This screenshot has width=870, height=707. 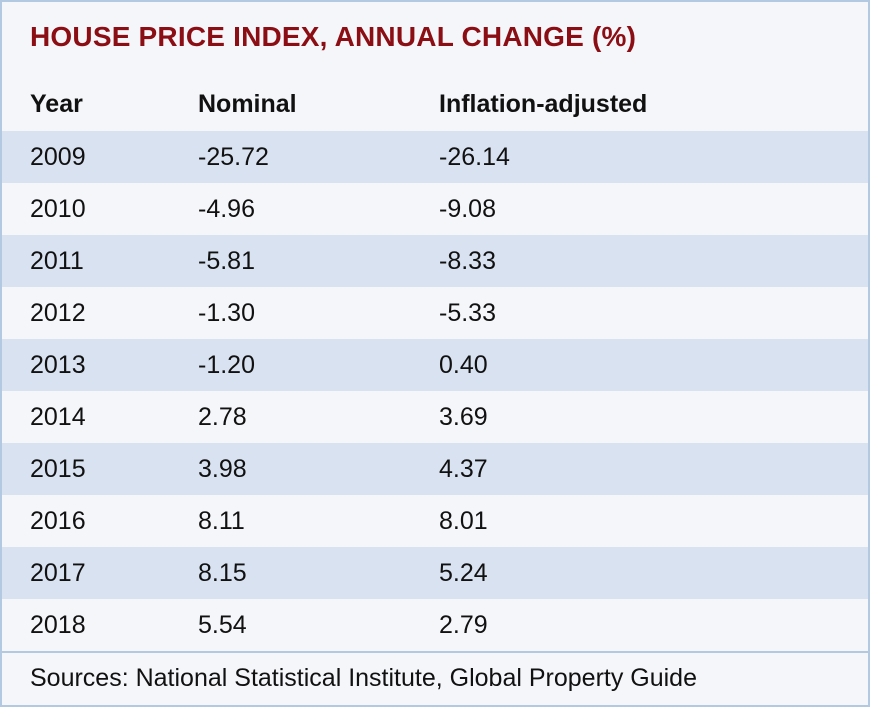 What do you see at coordinates (247, 103) in the screenshot?
I see `column-header-nominal: Nominal` at bounding box center [247, 103].